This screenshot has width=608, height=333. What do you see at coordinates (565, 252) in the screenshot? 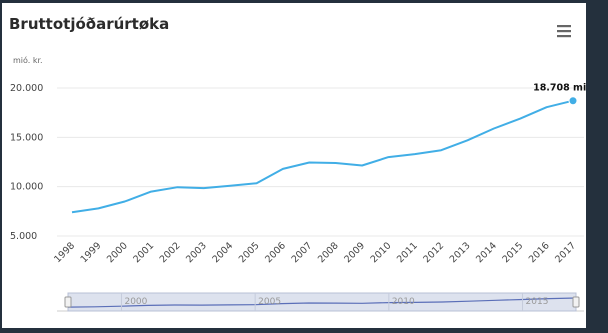
I see `x-tick-label: 2017` at bounding box center [565, 252].